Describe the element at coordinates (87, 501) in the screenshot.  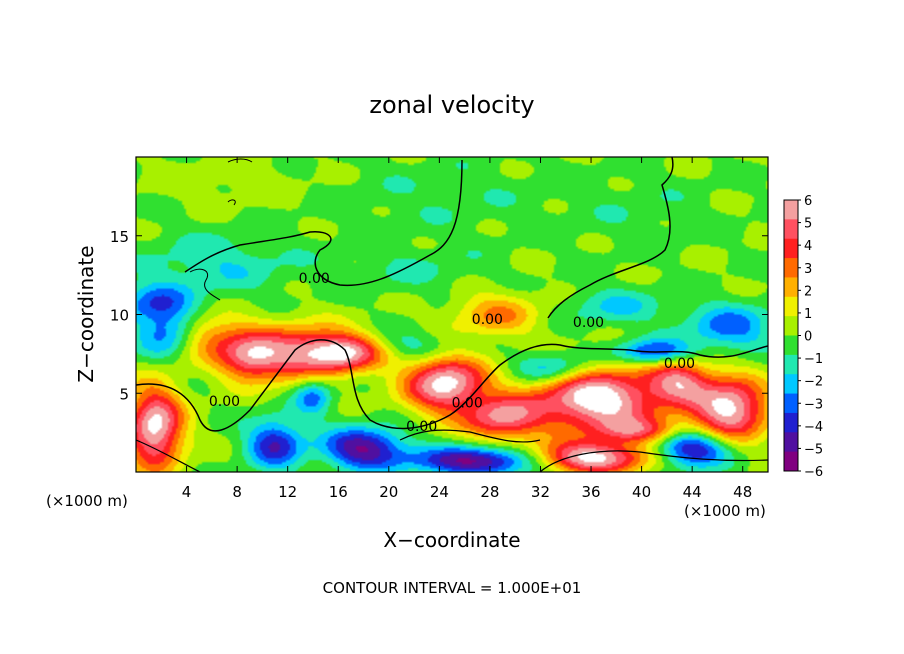
I see `x-unit-left: (×1000 m)` at that location.